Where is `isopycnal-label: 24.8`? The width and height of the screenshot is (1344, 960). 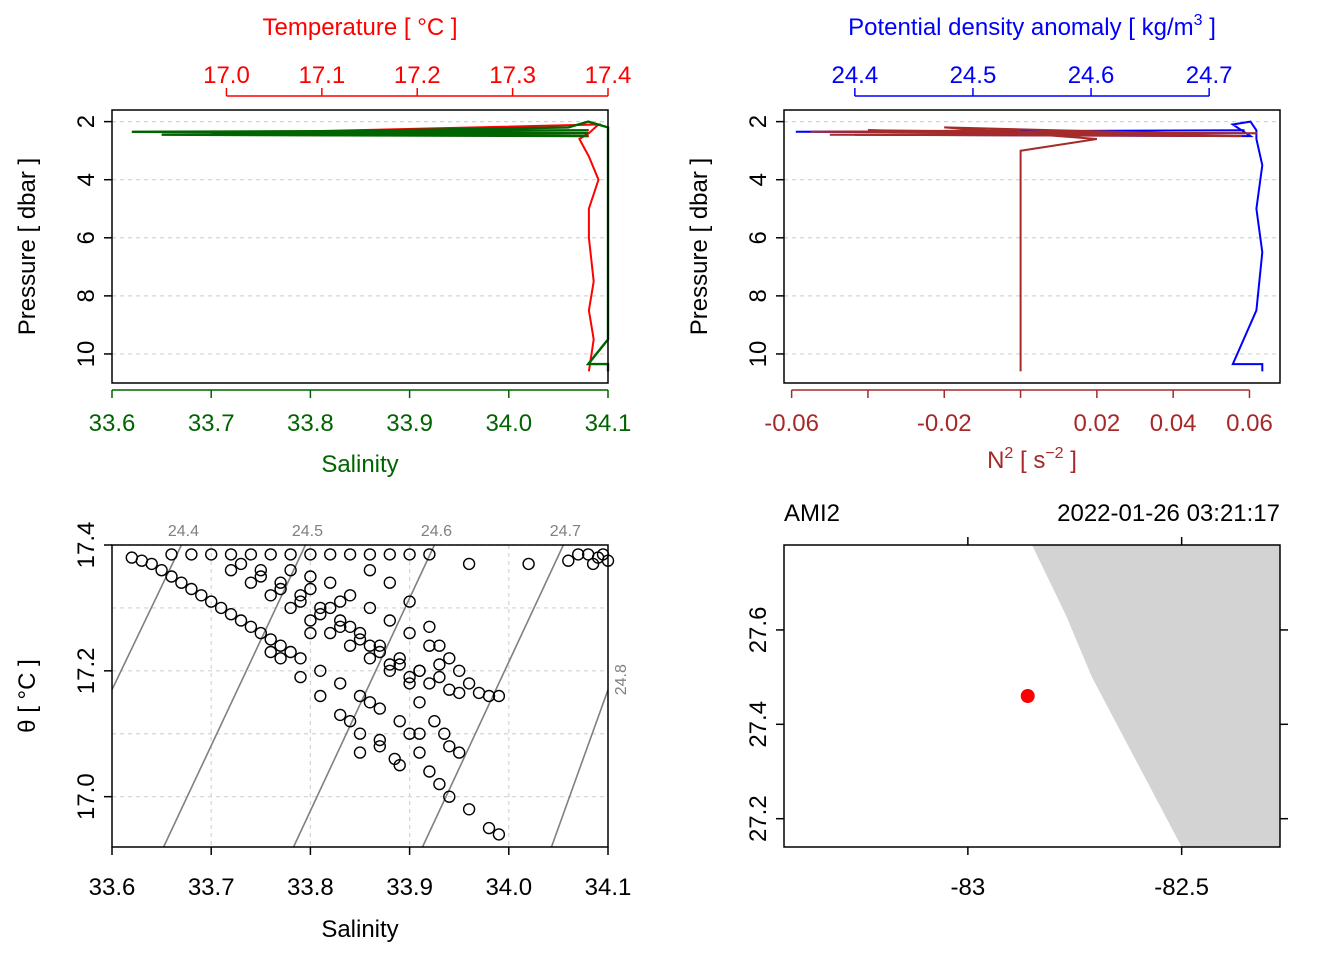 isopycnal-label: 24.8 is located at coordinates (621, 679).